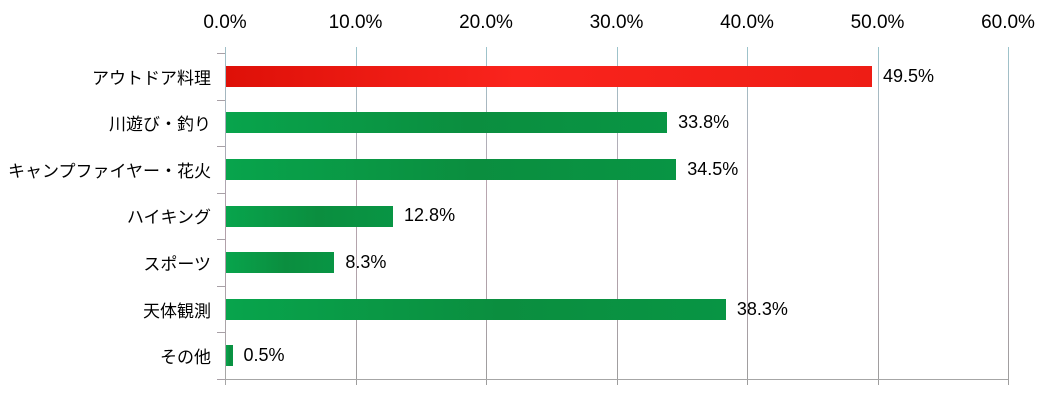 This screenshot has width=1063, height=402. I want to click on plot-bottom-border, so click(616, 379).